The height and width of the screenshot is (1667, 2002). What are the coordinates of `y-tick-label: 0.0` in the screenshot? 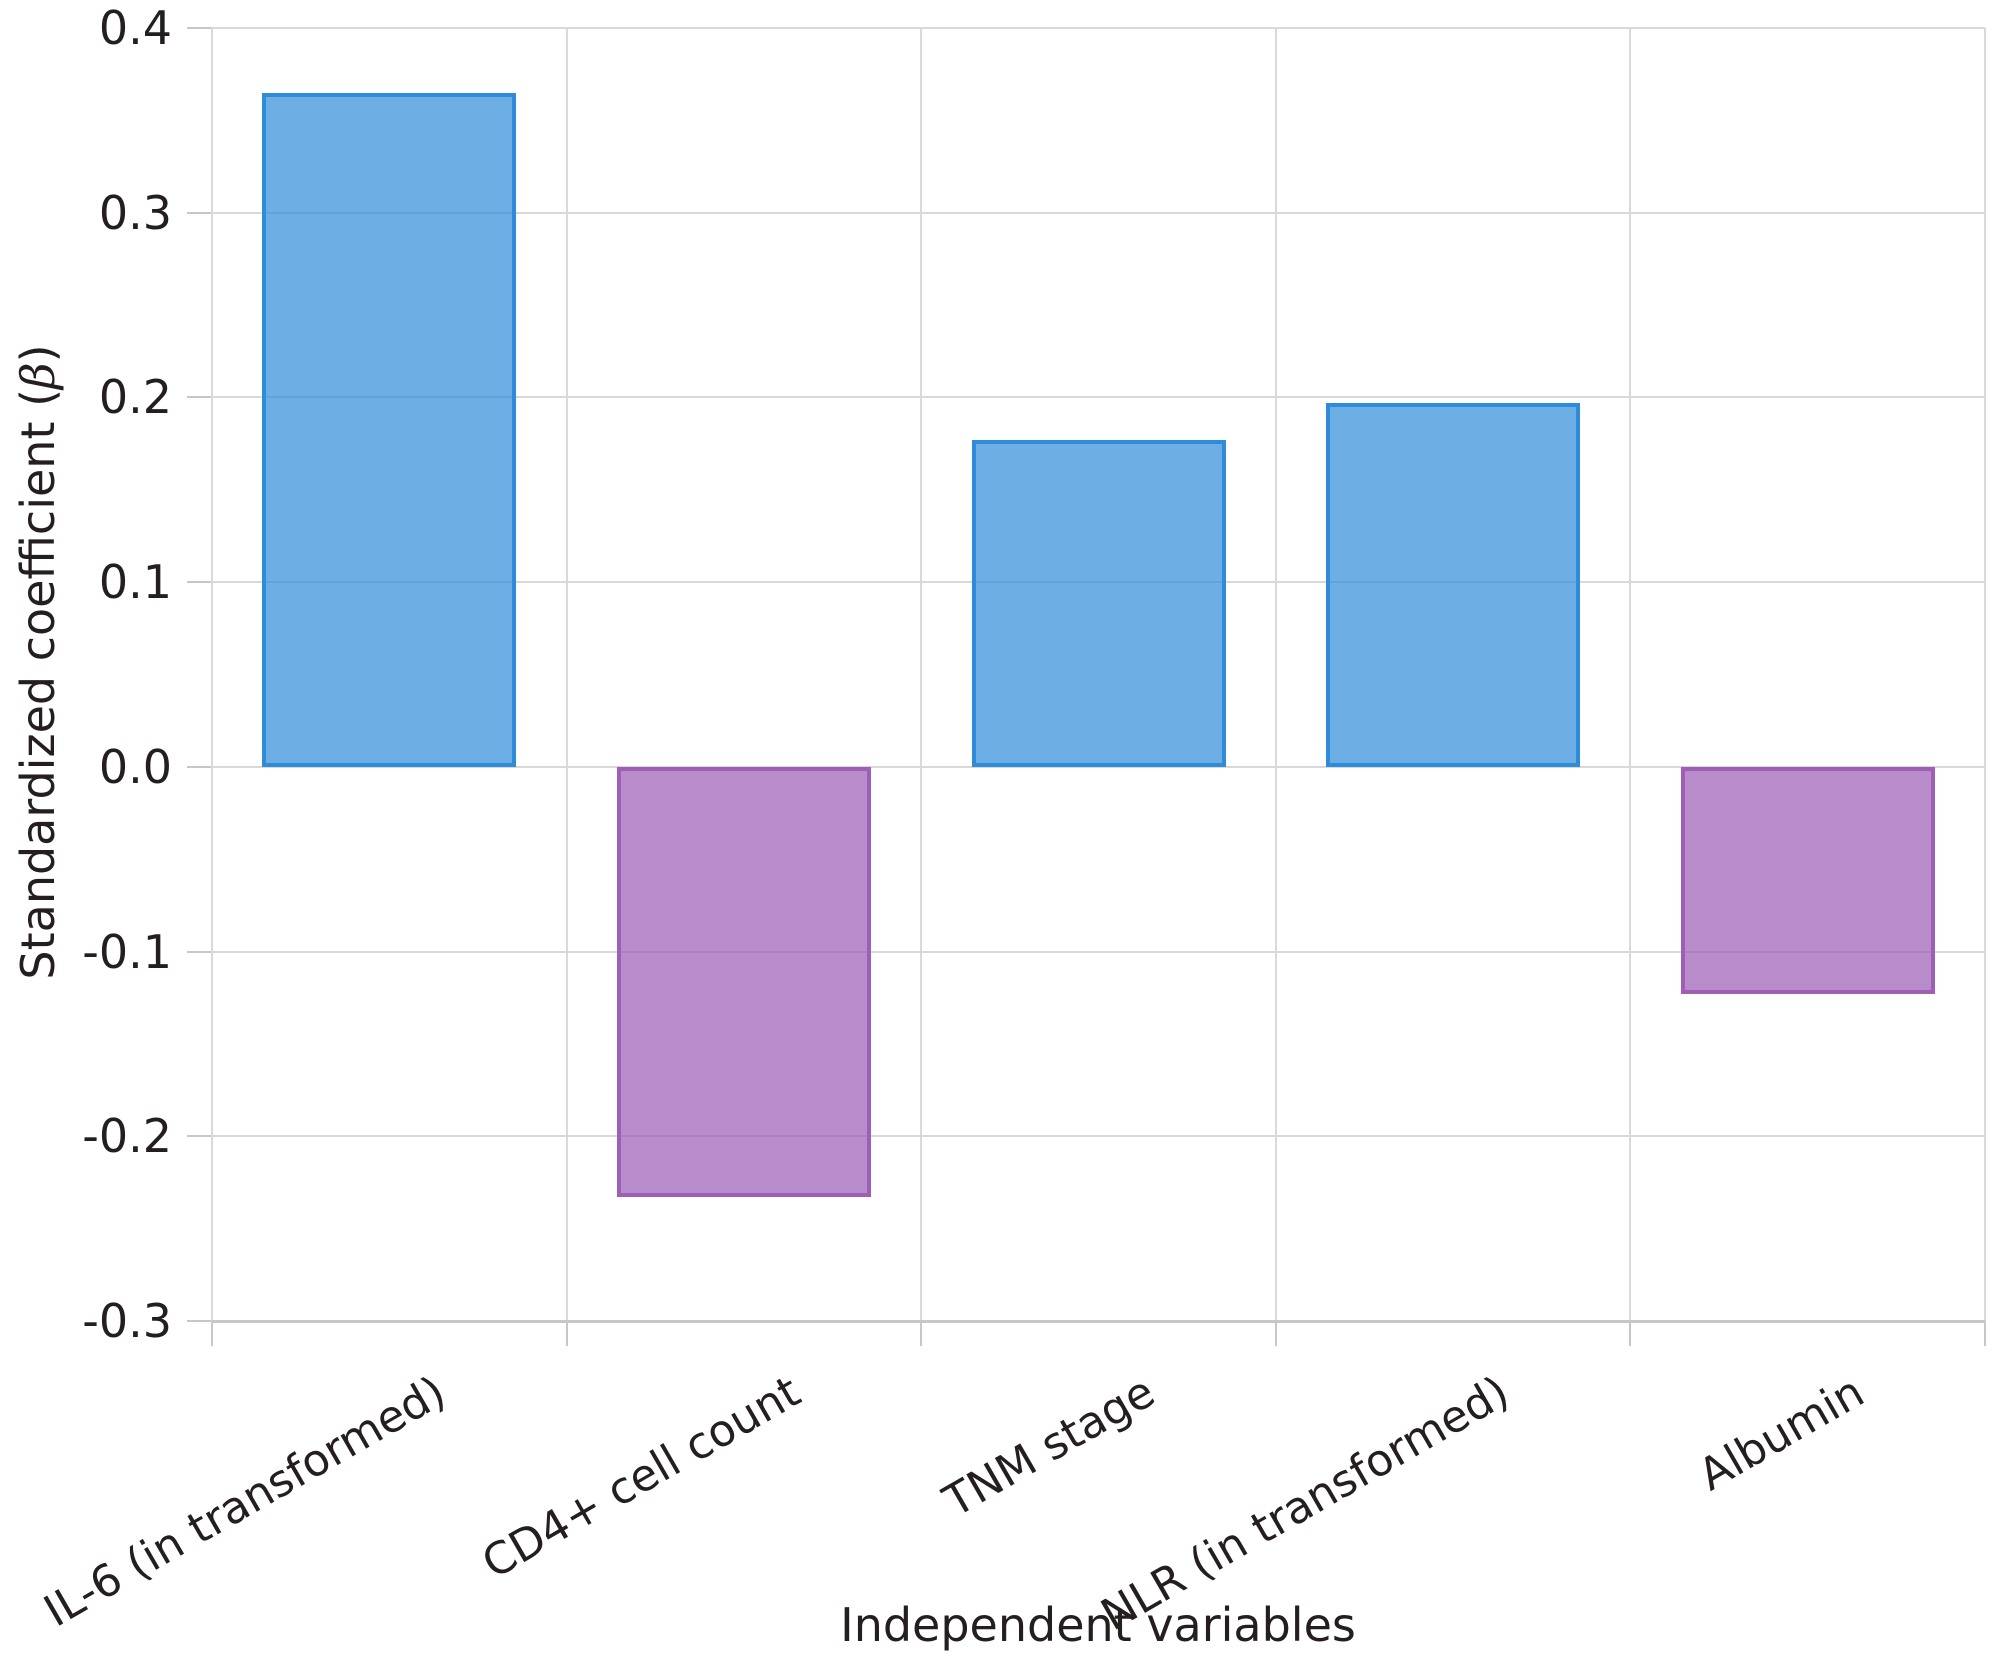 It's located at (135, 766).